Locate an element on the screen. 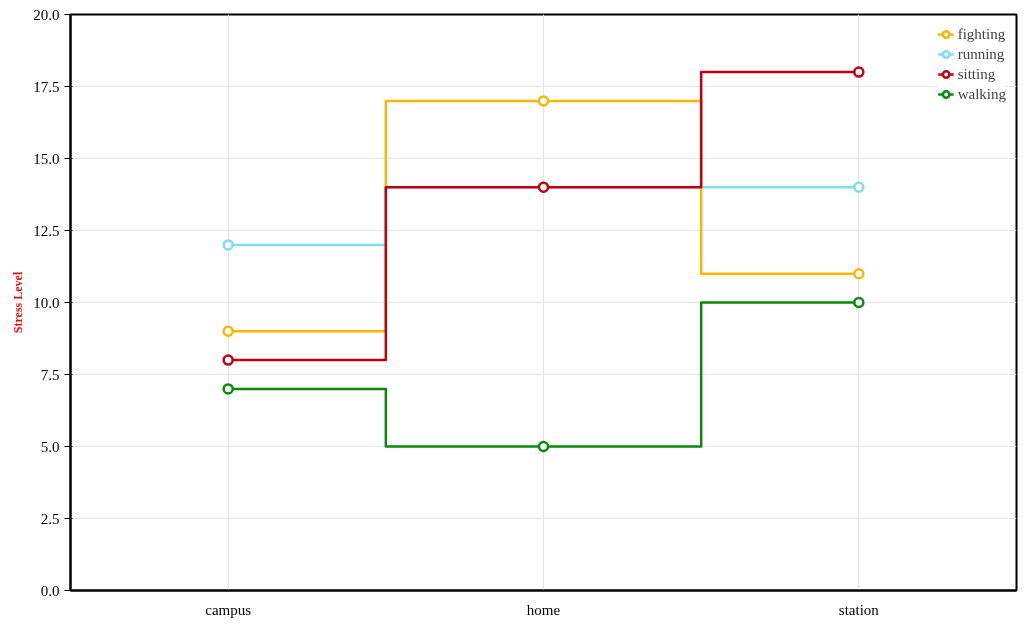  y-tick-label: 20.0 is located at coordinates (46, 14).